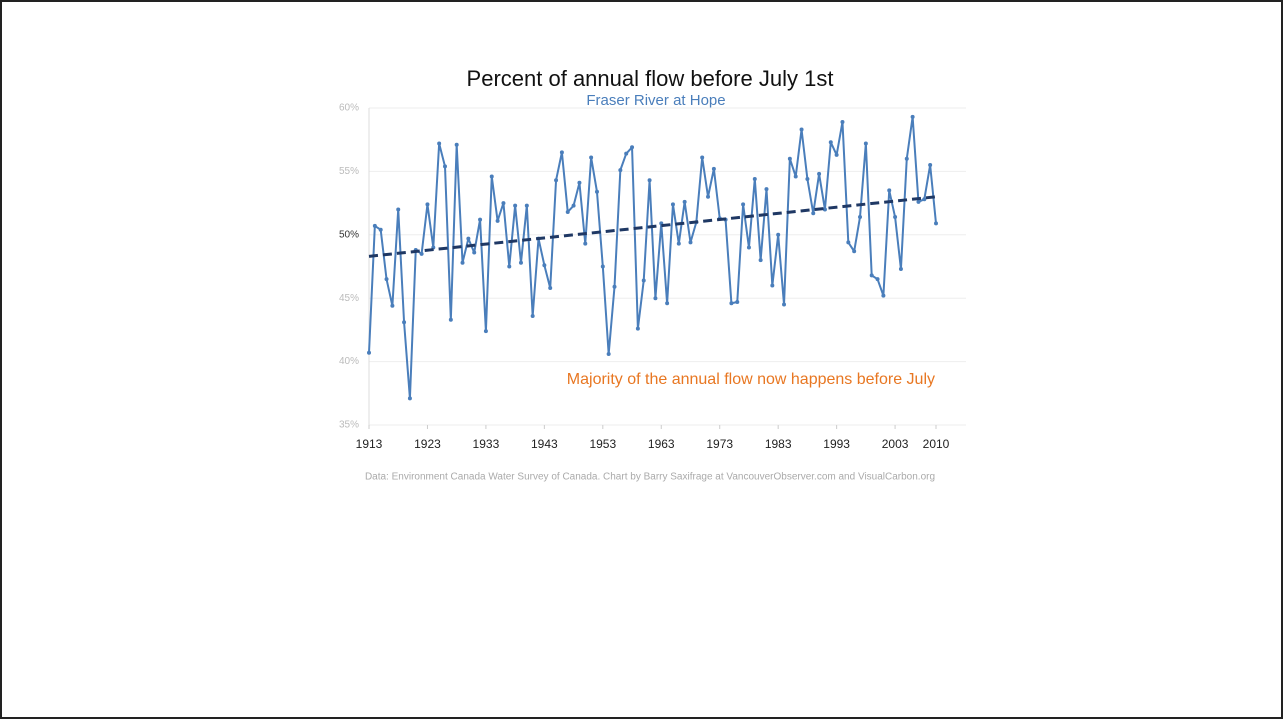  What do you see at coordinates (349, 425) in the screenshot?
I see `y-tick-label: 35%` at bounding box center [349, 425].